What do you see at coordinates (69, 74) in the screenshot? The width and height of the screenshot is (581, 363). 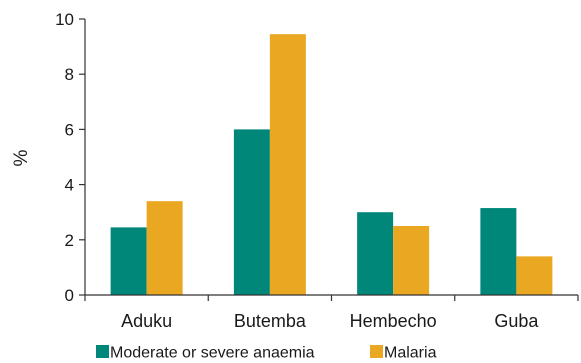 I see `y-tick-label: 8` at bounding box center [69, 74].